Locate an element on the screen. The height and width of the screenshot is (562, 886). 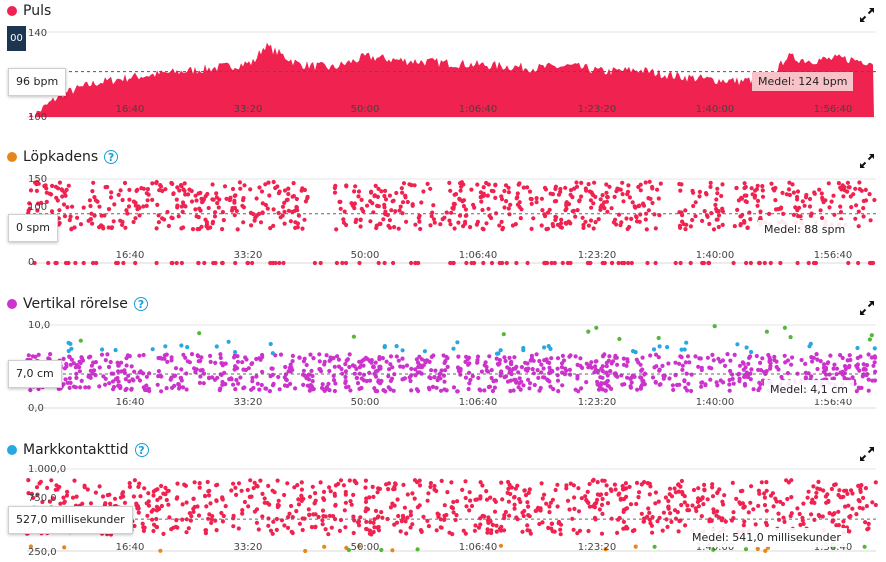
vertikal-help-icon: ? is located at coordinates (140, 304).